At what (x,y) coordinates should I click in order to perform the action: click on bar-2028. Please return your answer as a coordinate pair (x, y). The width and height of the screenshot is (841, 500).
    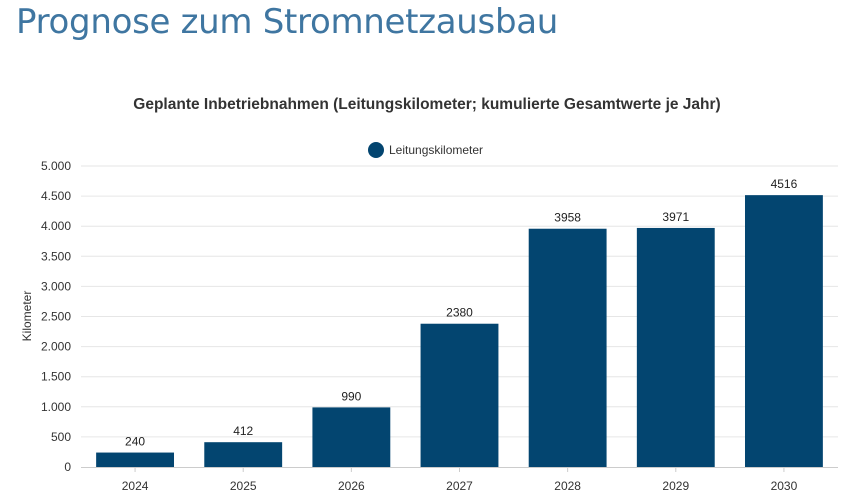
    Looking at the image, I should click on (567, 347).